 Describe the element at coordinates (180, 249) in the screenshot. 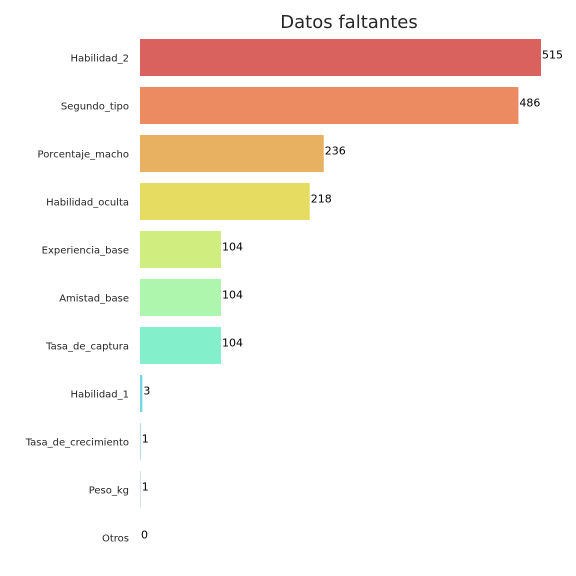

I see `bar-experiencia-base` at that location.